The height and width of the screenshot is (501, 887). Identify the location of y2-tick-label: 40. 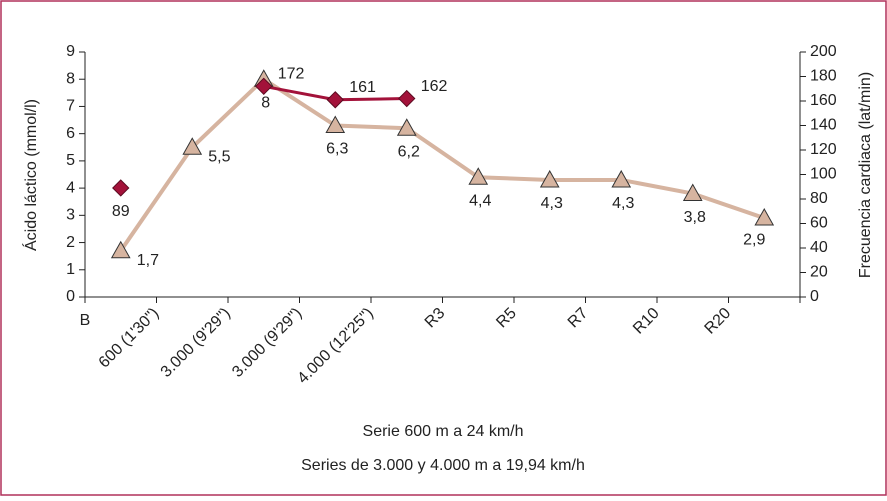
(819, 247).